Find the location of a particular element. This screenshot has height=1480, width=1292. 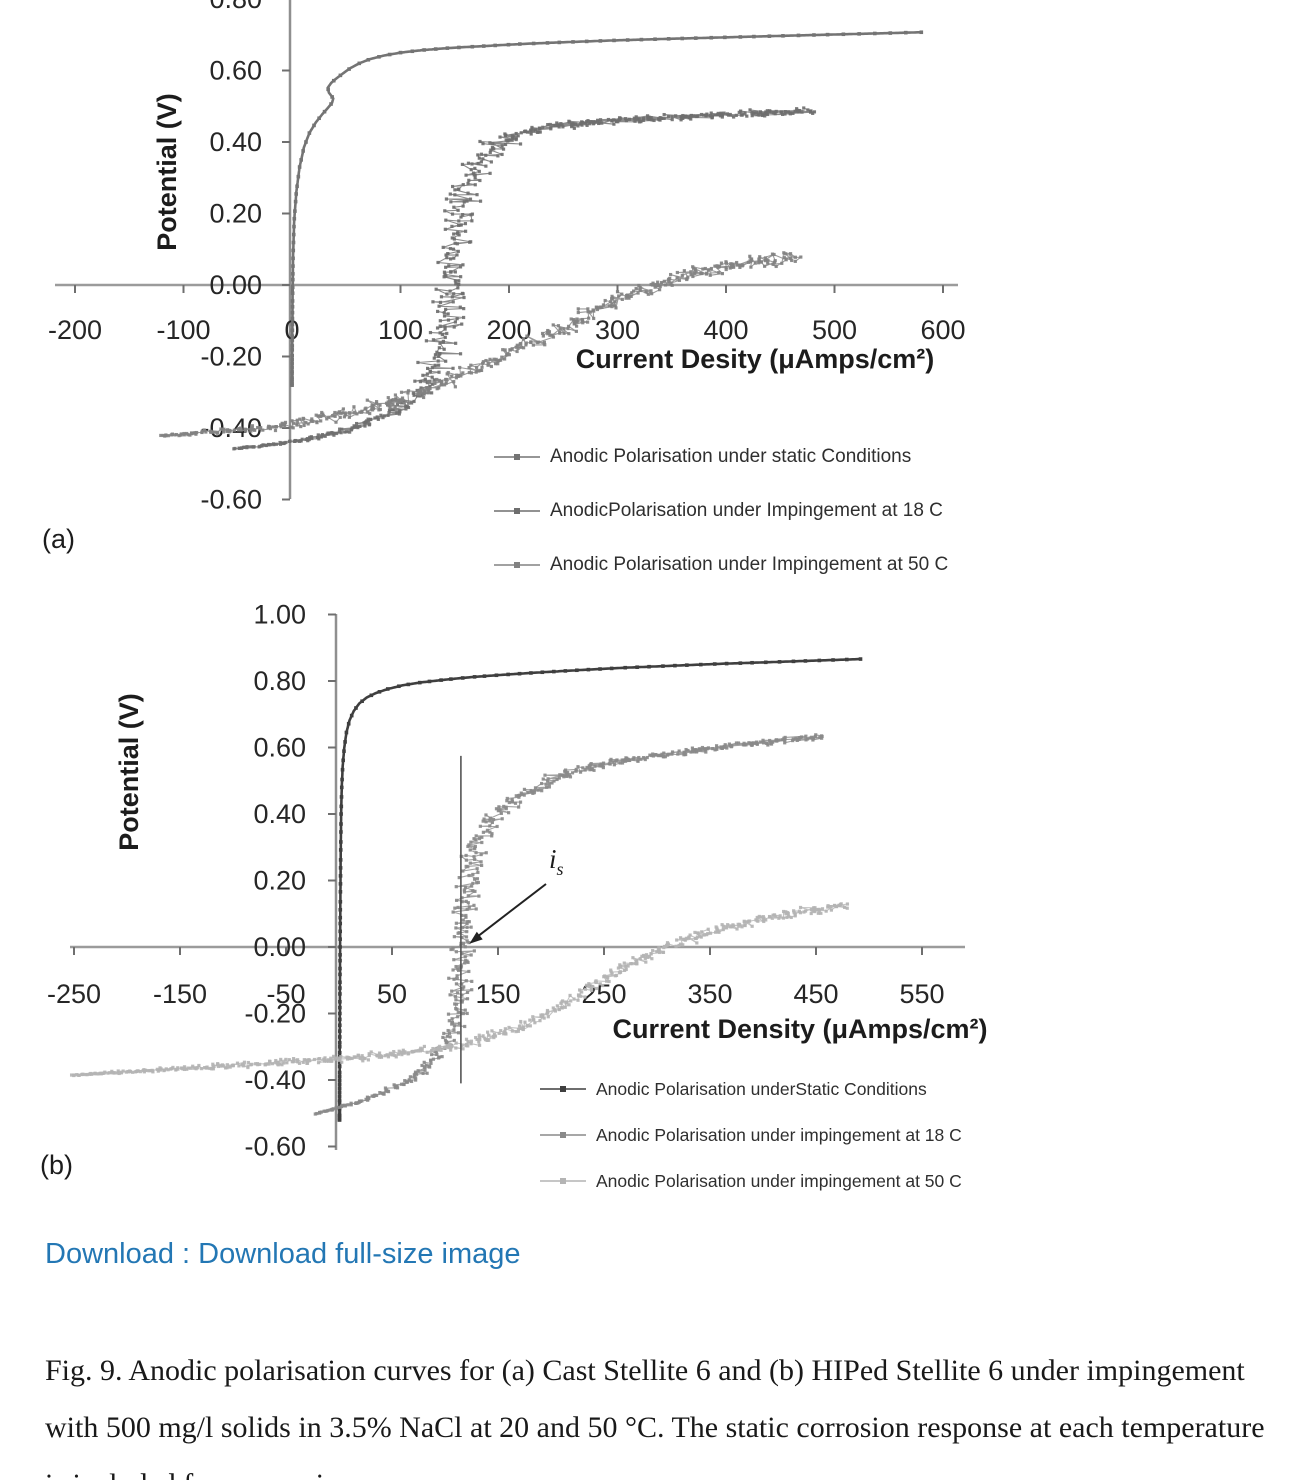

x-tick-label: -100 is located at coordinates (183, 330).